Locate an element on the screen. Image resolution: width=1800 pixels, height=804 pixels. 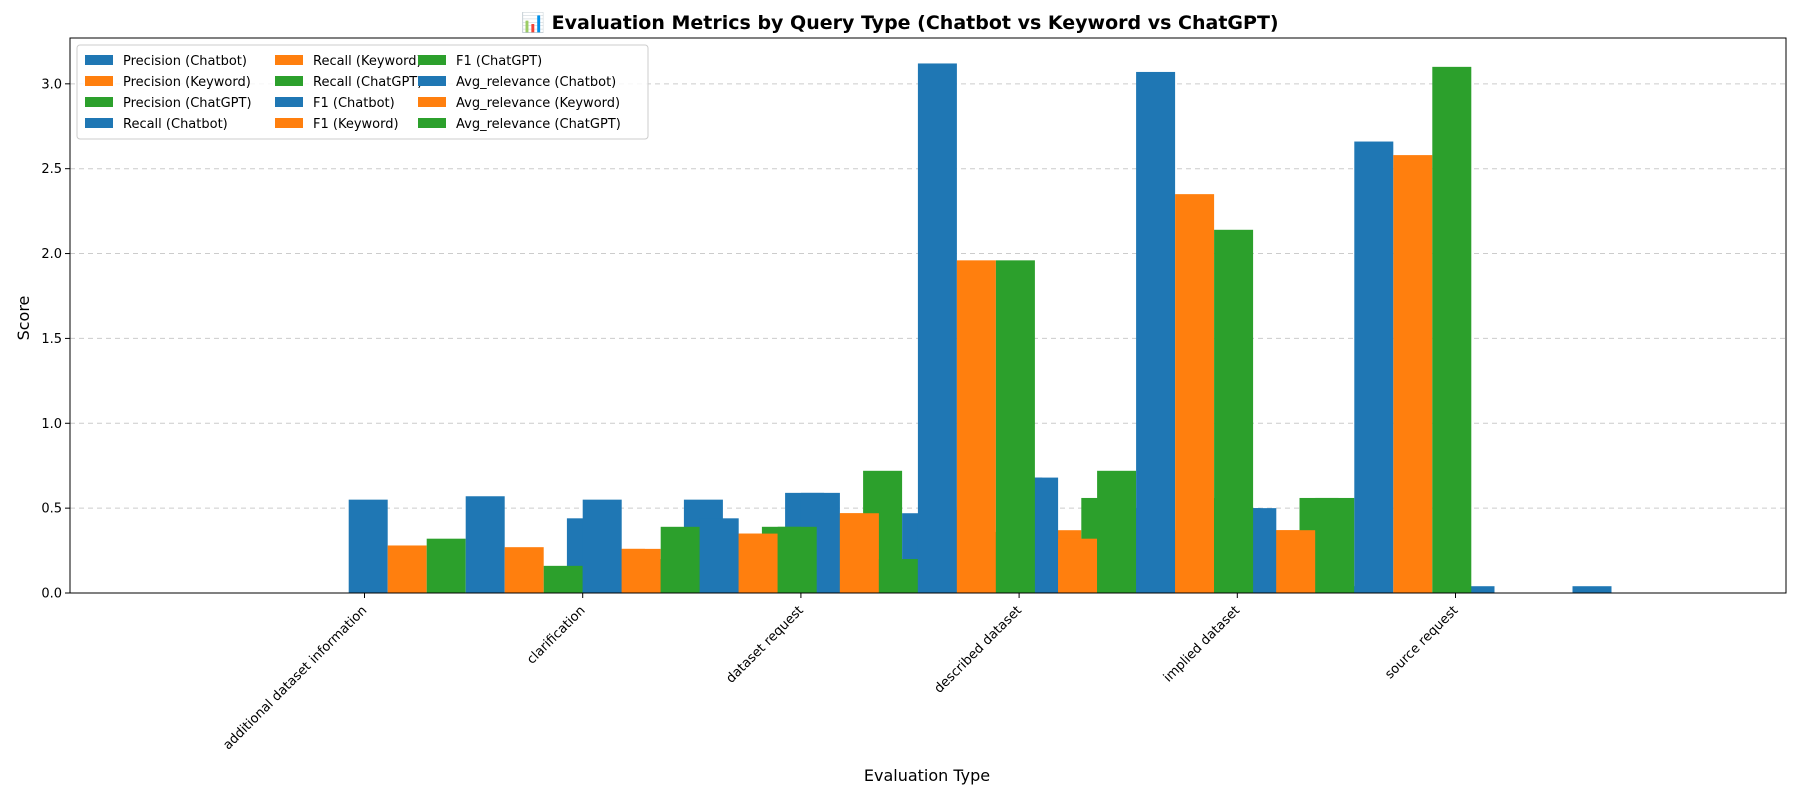
legend-label: Avg_relevance (Keyword) is located at coordinates (538, 103).